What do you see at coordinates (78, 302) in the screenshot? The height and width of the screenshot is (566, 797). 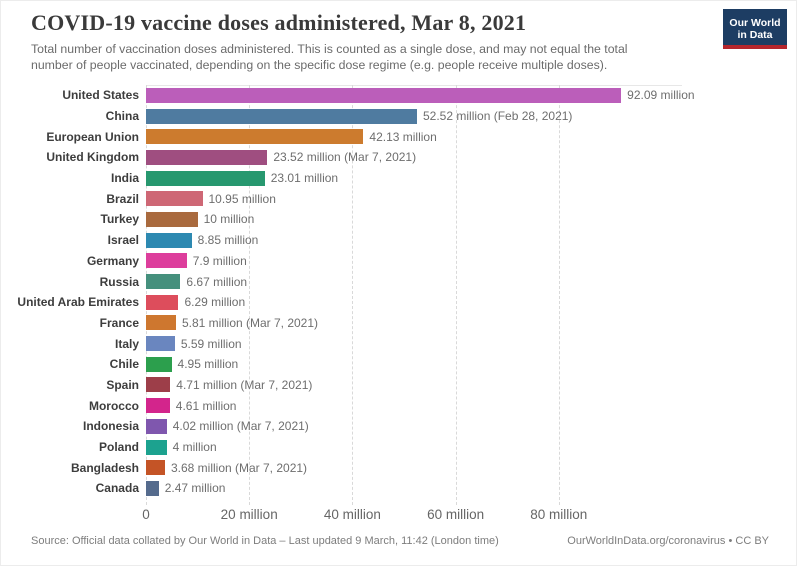 I see `country-label-united-arab-emirates: United Arab Emirates` at bounding box center [78, 302].